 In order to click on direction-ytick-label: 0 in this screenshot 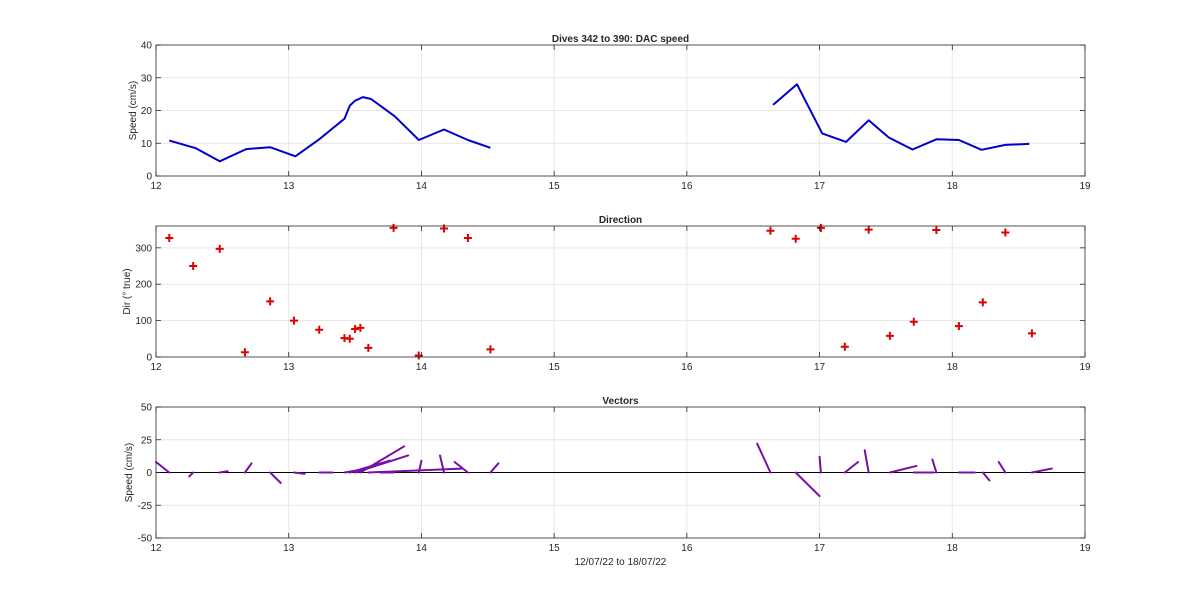, I will do `click(149, 358)`.